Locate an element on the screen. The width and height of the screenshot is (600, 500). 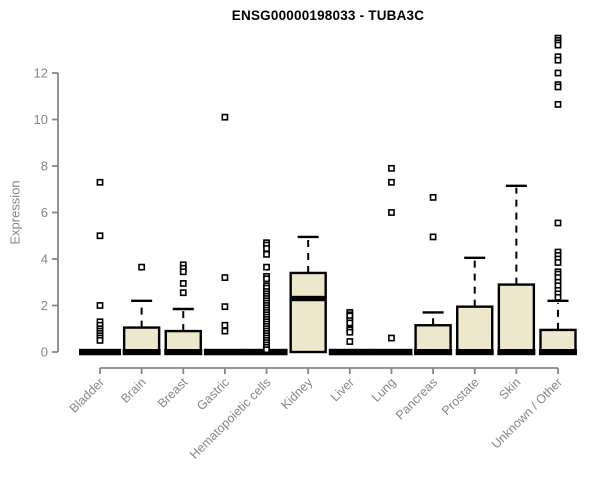
x-tick-label: Lung is located at coordinates (384, 390).